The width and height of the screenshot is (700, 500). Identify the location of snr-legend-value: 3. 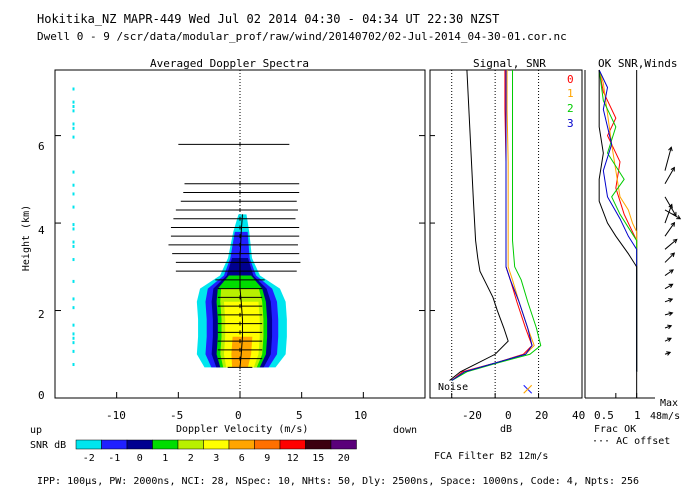
(216, 458).